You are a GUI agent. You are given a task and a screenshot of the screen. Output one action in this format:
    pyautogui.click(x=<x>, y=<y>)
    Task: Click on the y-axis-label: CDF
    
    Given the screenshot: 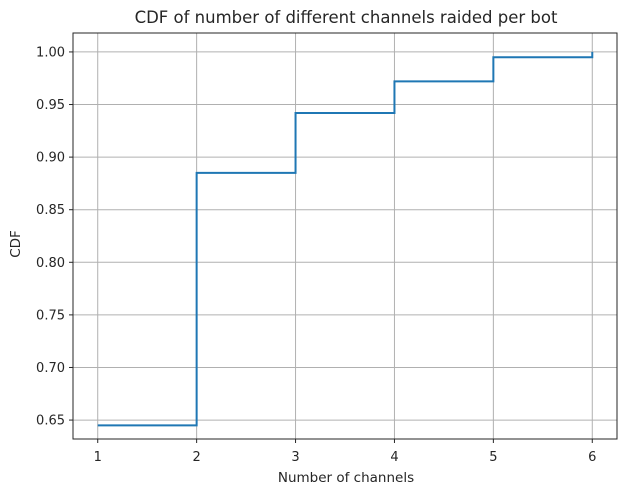 What is the action you would take?
    pyautogui.click(x=16, y=244)
    